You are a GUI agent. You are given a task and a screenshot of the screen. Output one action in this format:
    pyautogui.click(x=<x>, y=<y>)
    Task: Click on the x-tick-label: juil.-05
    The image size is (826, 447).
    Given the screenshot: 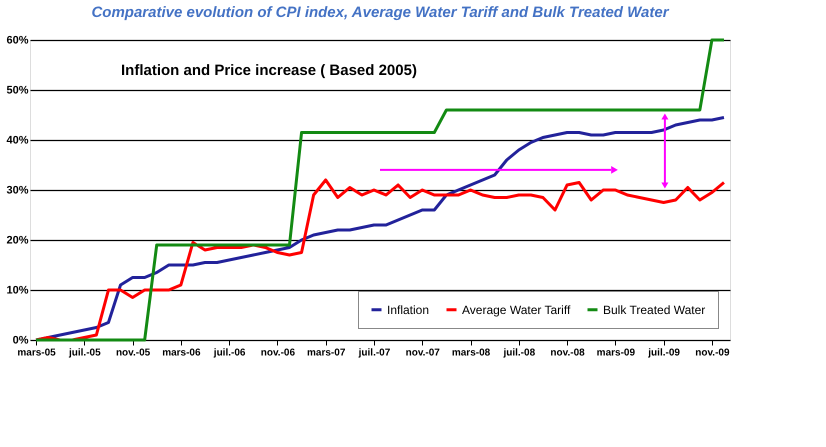 What is the action you would take?
    pyautogui.click(x=85, y=353)
    